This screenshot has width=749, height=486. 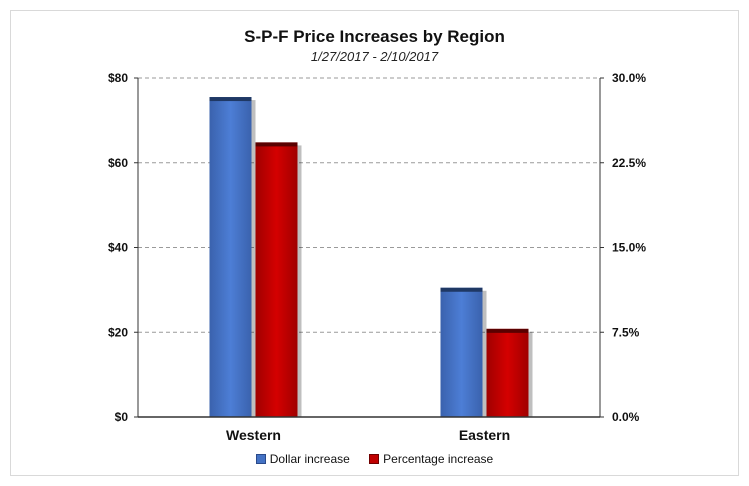 What do you see at coordinates (374, 36) in the screenshot?
I see `chart-title: S-P-F Price Increases by Region` at bounding box center [374, 36].